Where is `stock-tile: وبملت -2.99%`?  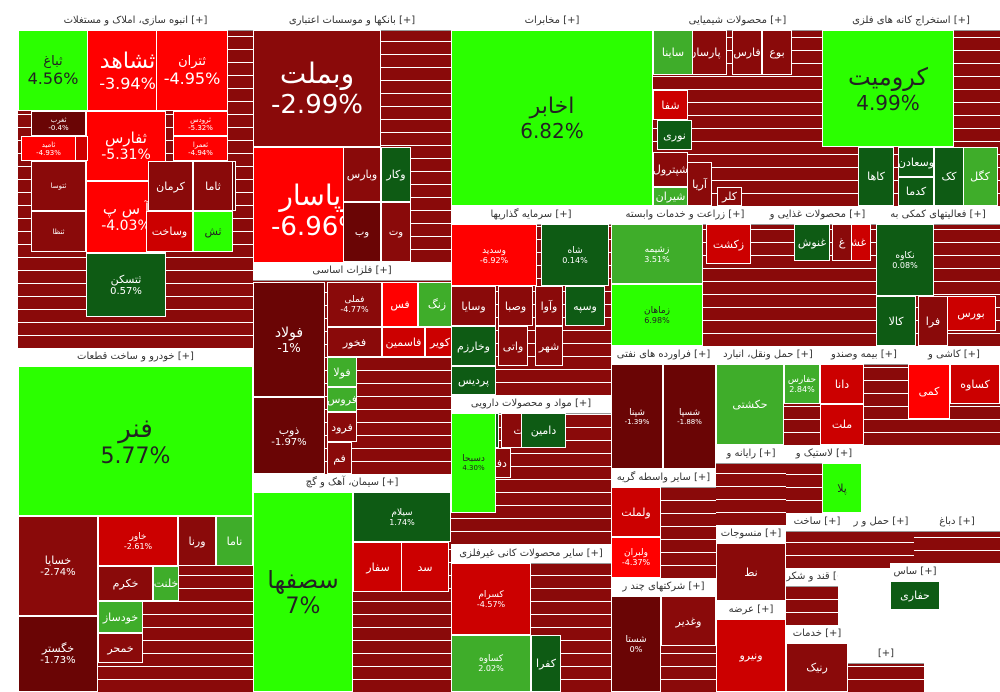 stock-tile: وبملت -2.99% is located at coordinates (317, 88).